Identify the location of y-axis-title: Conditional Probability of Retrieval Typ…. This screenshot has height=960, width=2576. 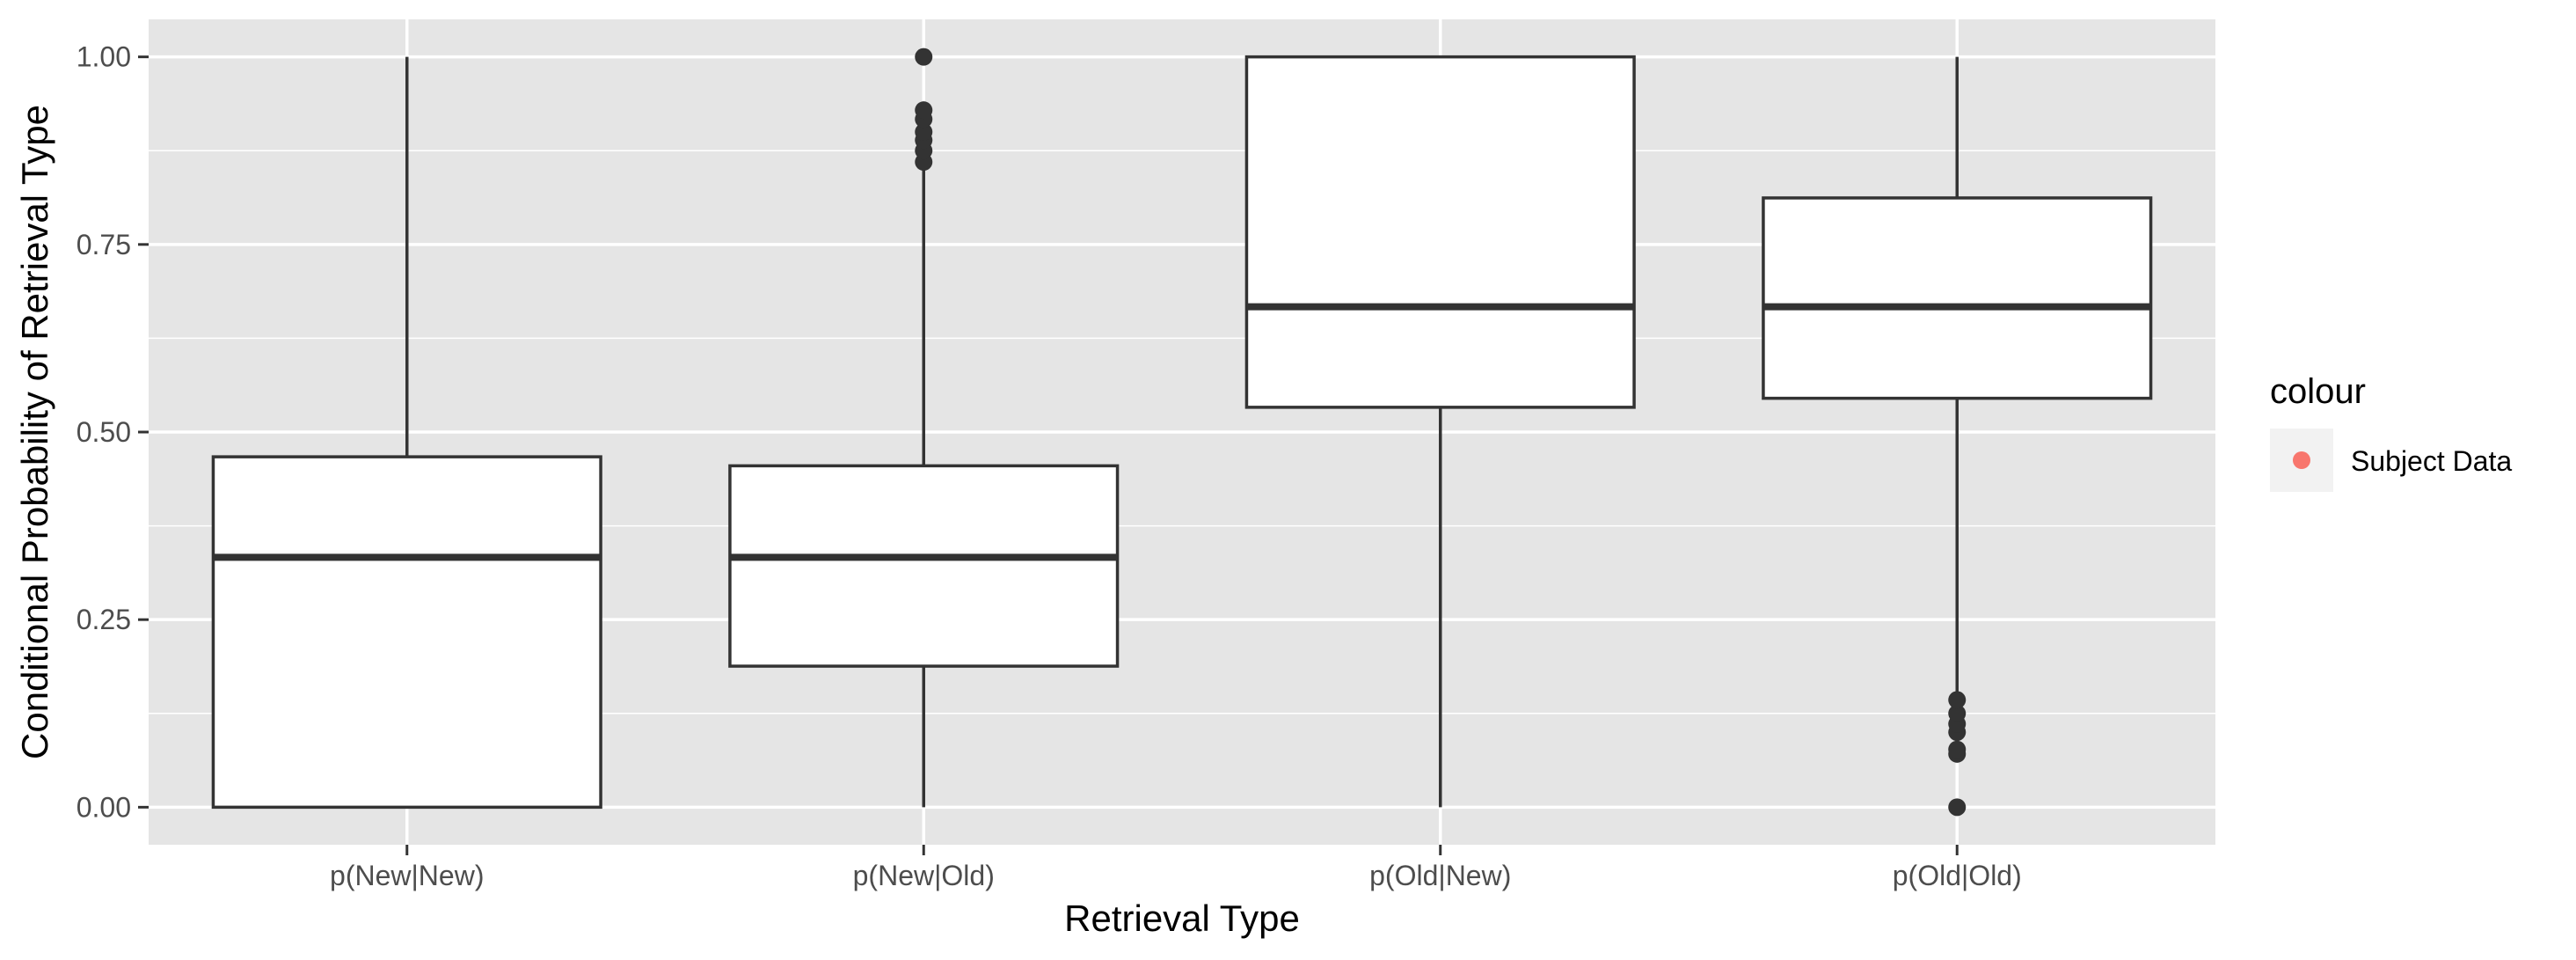
(34, 432).